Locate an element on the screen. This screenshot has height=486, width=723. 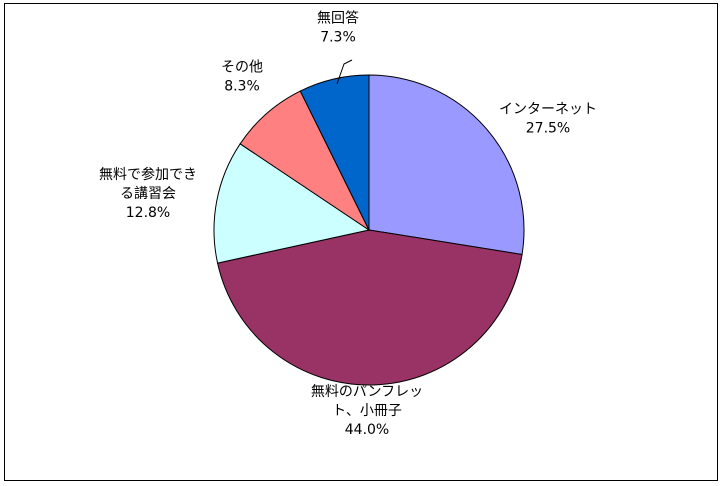
label-free-pamphlet: 無料のパンフレット、小冊子 44.0% is located at coordinates (367, 411).